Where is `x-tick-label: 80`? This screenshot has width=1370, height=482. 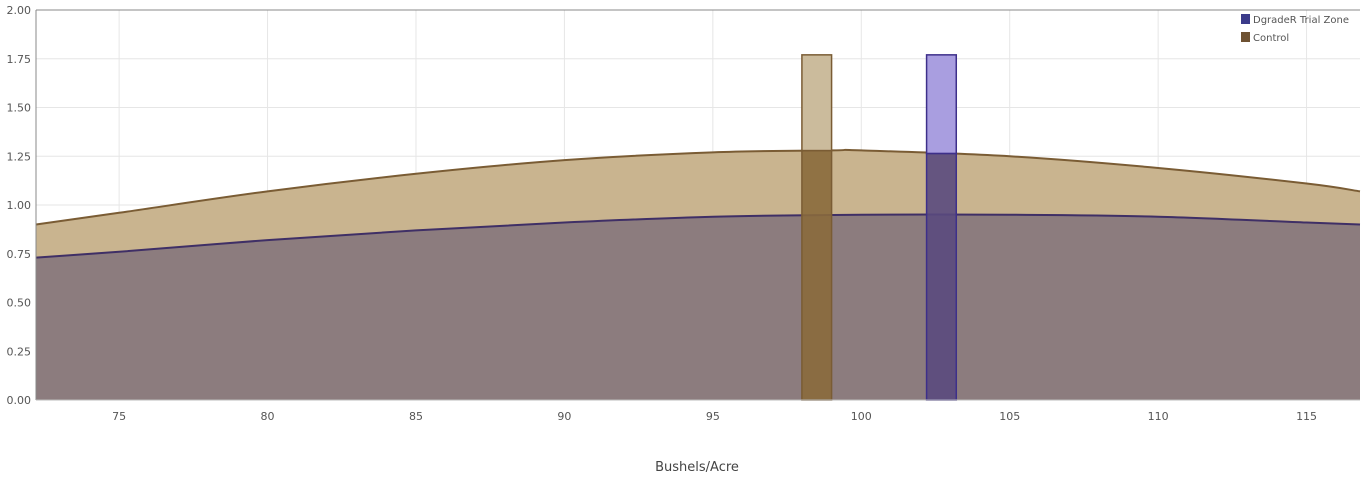
x-tick-label: 80 is located at coordinates (268, 416).